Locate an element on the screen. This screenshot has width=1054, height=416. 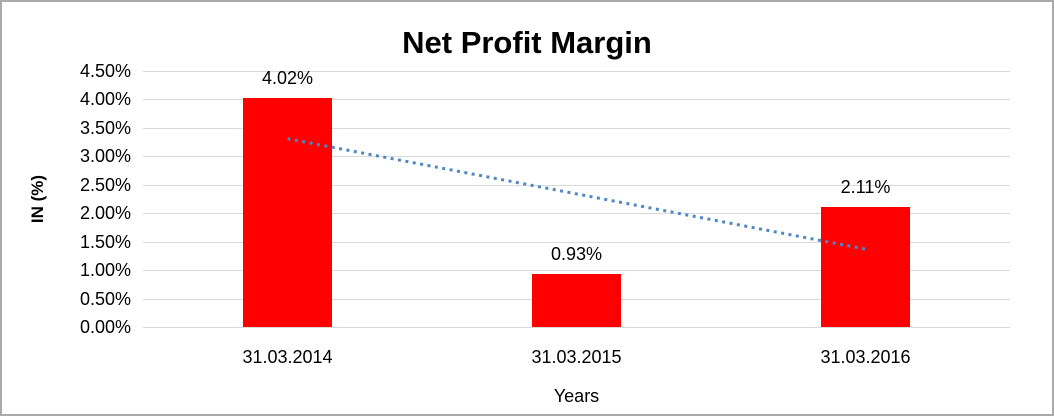
bar-value-label: 4.02% is located at coordinates (287, 78).